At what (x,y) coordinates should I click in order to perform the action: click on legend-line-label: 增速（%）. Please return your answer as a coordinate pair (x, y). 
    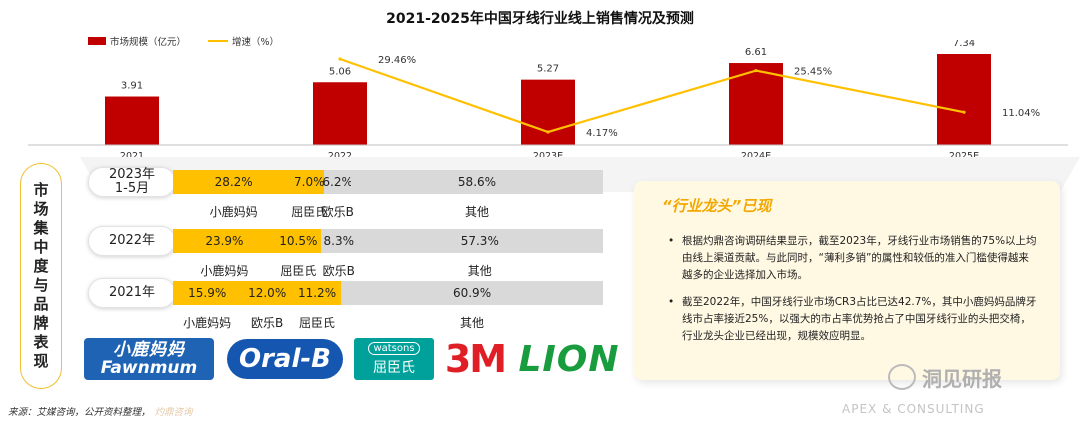
    Looking at the image, I should click on (256, 42).